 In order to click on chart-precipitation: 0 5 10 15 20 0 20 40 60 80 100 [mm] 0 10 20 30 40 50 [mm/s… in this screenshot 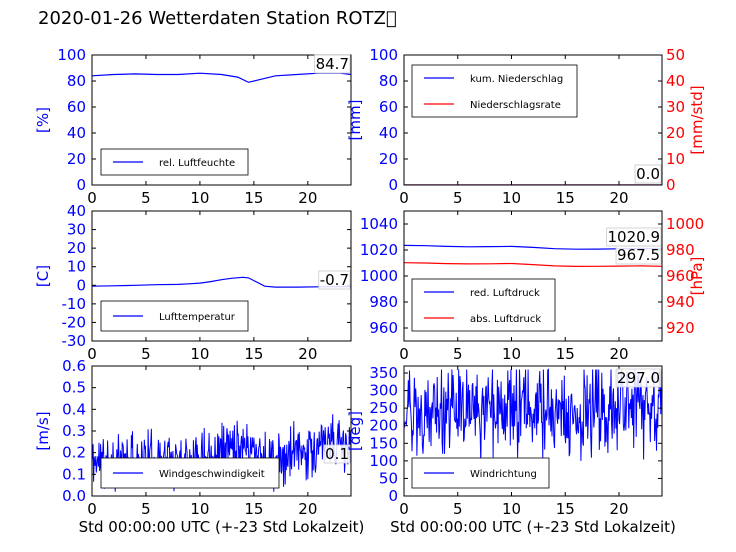, I will do `click(526, 126)`.